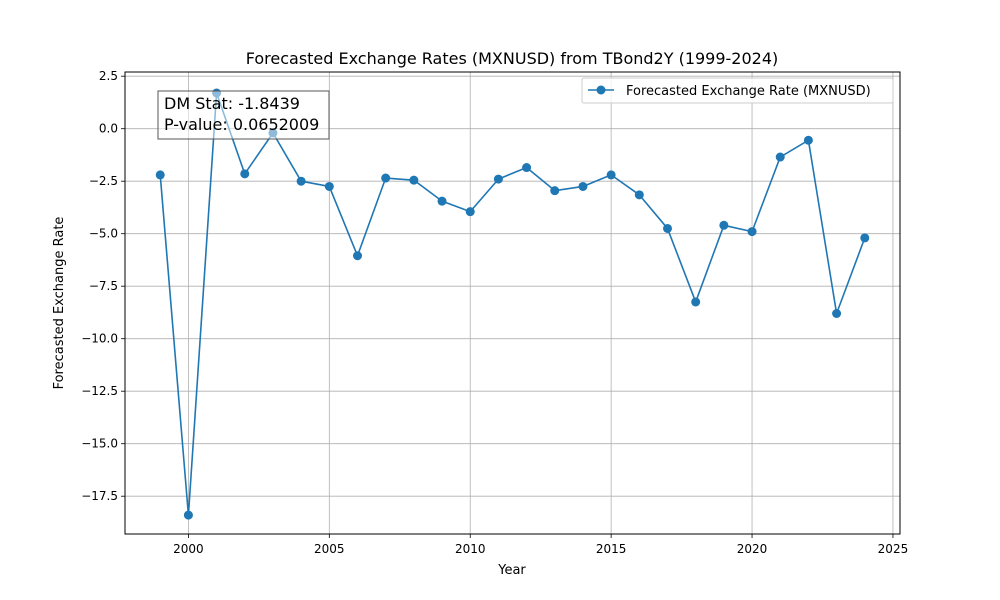 The height and width of the screenshot is (600, 1000). What do you see at coordinates (540, 545) in the screenshot?
I see `x-axis-ticks: 2000 2005 2010 2015 2020 2025` at bounding box center [540, 545].